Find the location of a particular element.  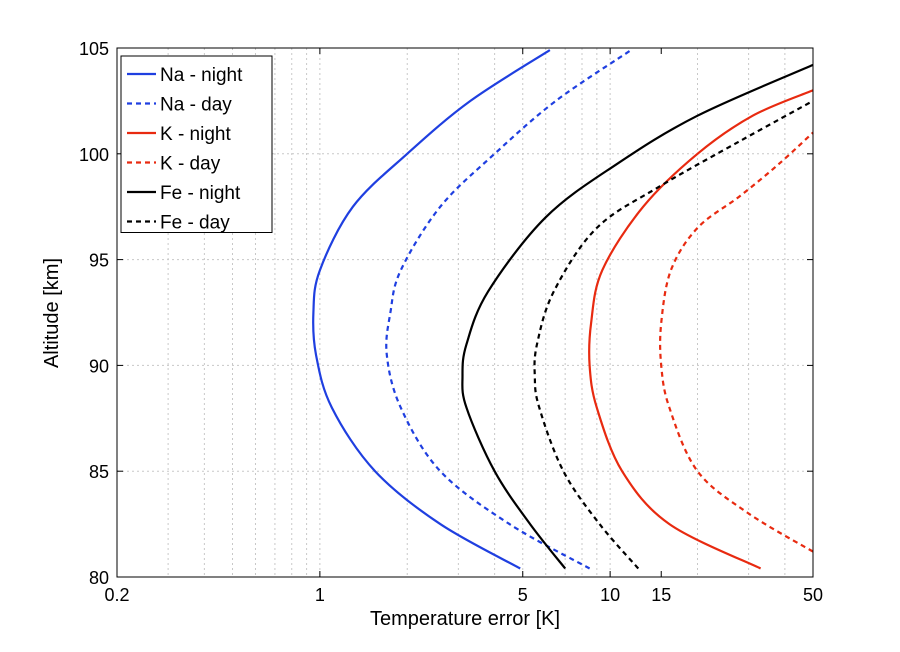

x-tick-label: 1 is located at coordinates (320, 595).